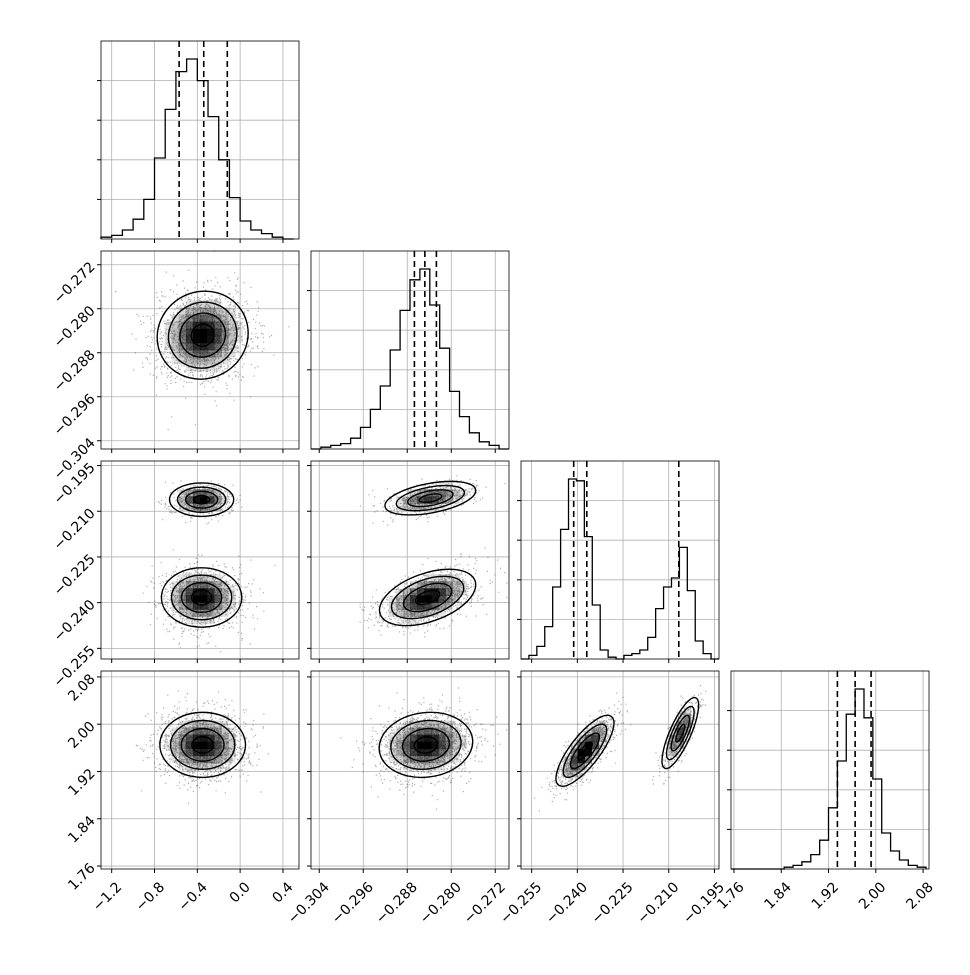  I want to click on density-panel-0-2: −0.255−0.240−0.225−0.210−0.195, so click(175, 575).